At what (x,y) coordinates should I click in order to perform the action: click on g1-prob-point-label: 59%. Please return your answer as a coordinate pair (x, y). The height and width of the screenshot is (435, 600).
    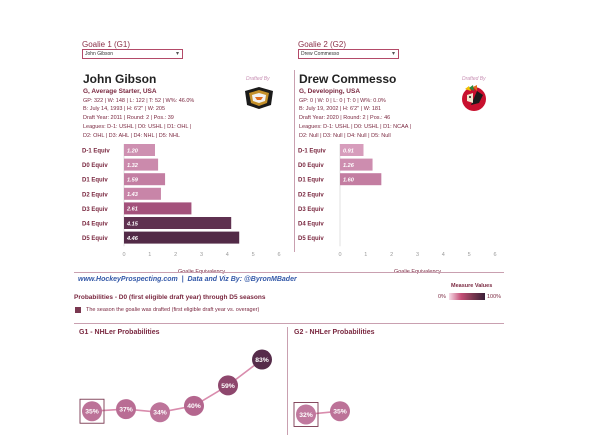
    Looking at the image, I should click on (228, 386).